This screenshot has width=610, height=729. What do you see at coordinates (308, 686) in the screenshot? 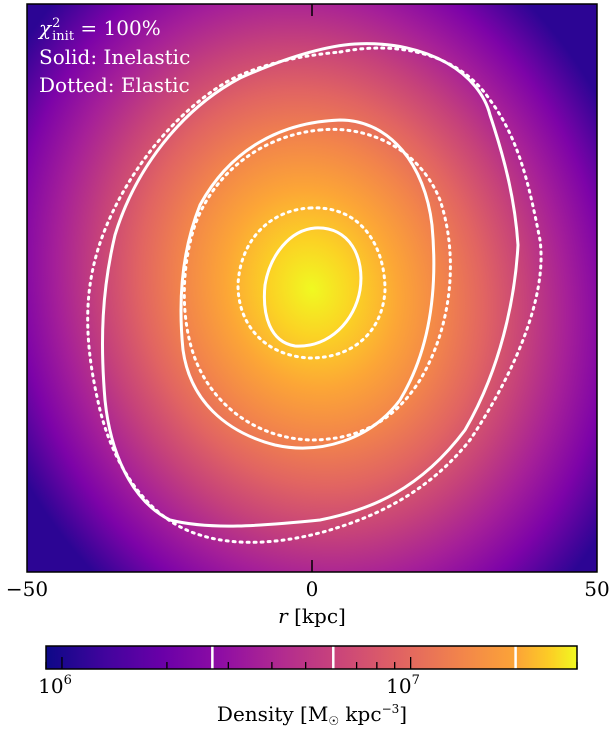
I see `colorbar: 10⁶ 10⁷ Density [M☉ kpc−3]` at bounding box center [308, 686].